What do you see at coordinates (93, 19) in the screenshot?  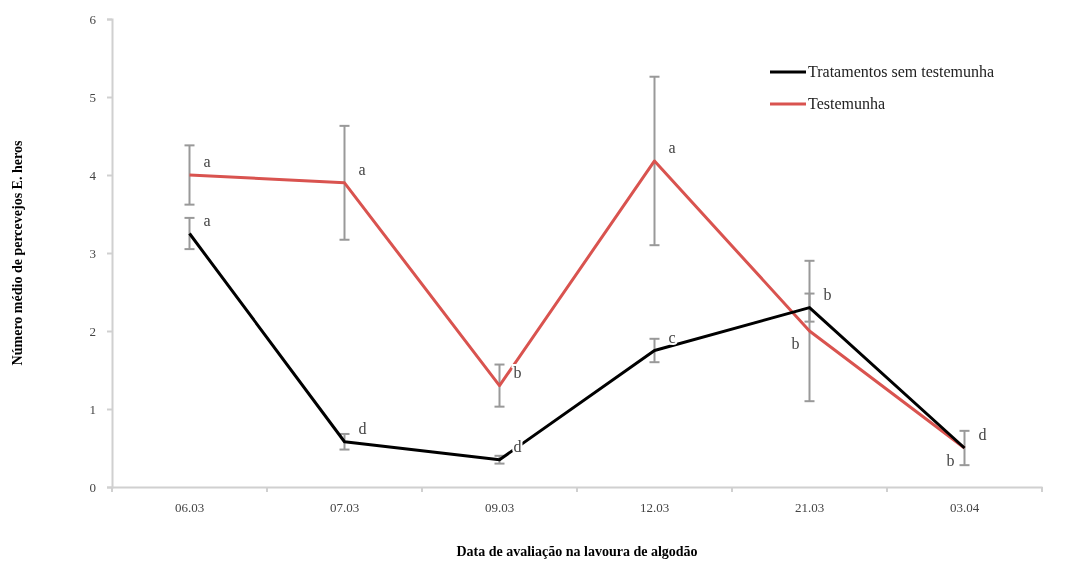 I see `y-tick-label: 6` at bounding box center [93, 19].